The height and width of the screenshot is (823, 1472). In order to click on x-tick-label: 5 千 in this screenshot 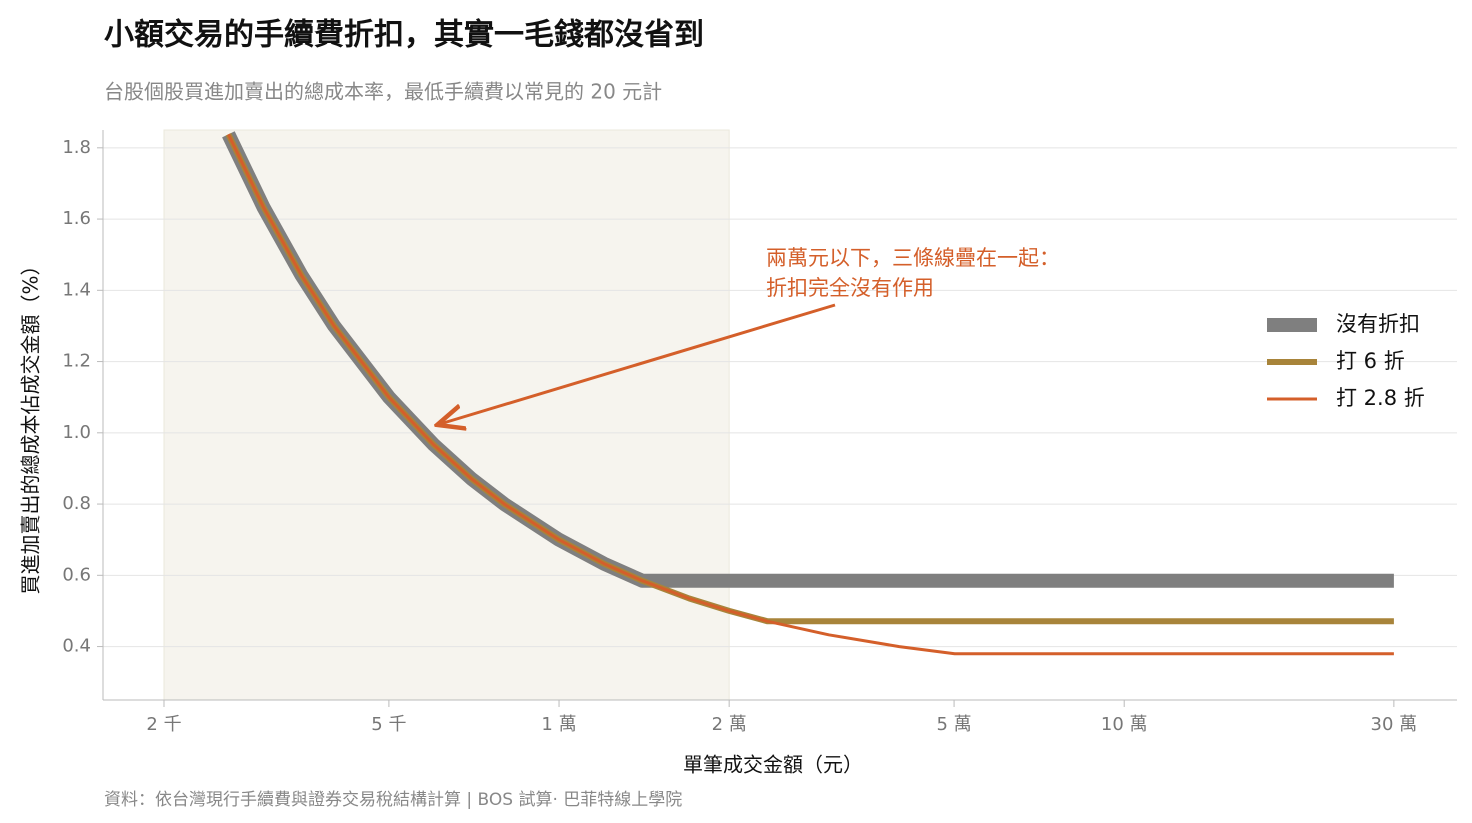, I will do `click(388, 724)`.